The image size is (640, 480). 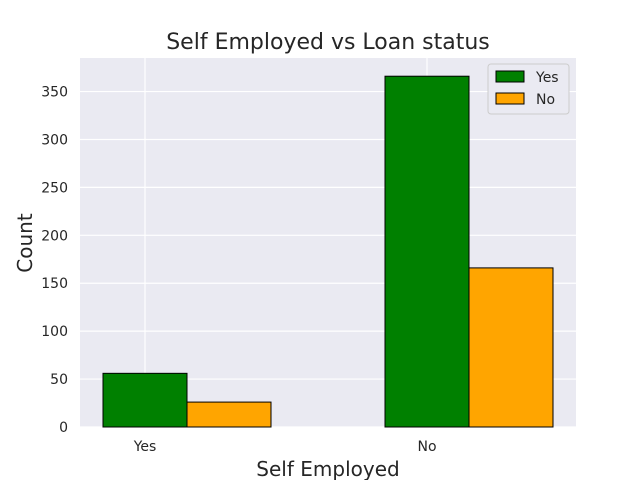 What do you see at coordinates (545, 100) in the screenshot?
I see `legend-label-no: No` at bounding box center [545, 100].